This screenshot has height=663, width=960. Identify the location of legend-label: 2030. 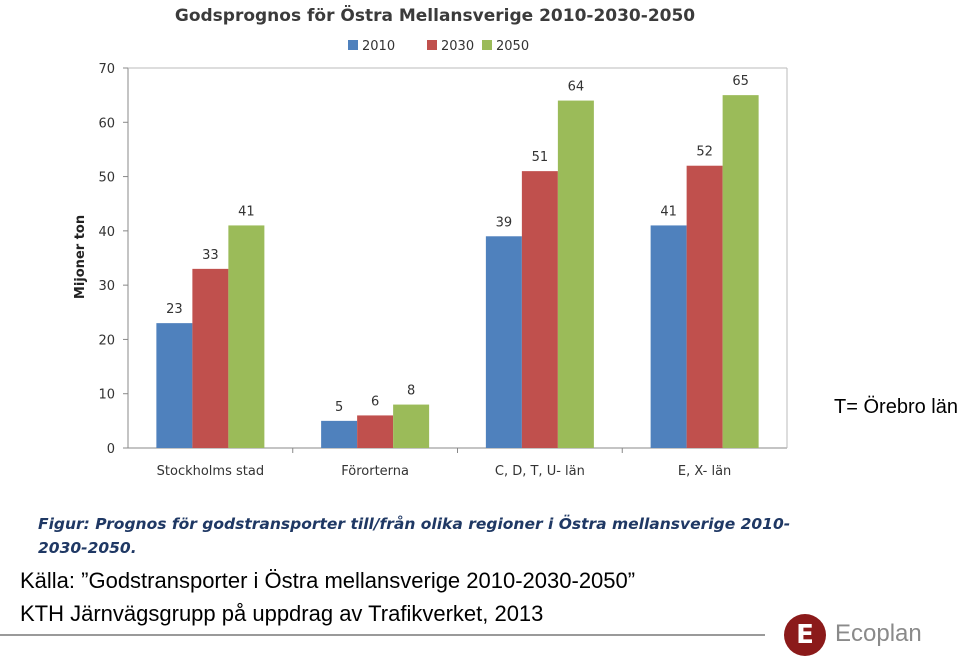
(457, 46).